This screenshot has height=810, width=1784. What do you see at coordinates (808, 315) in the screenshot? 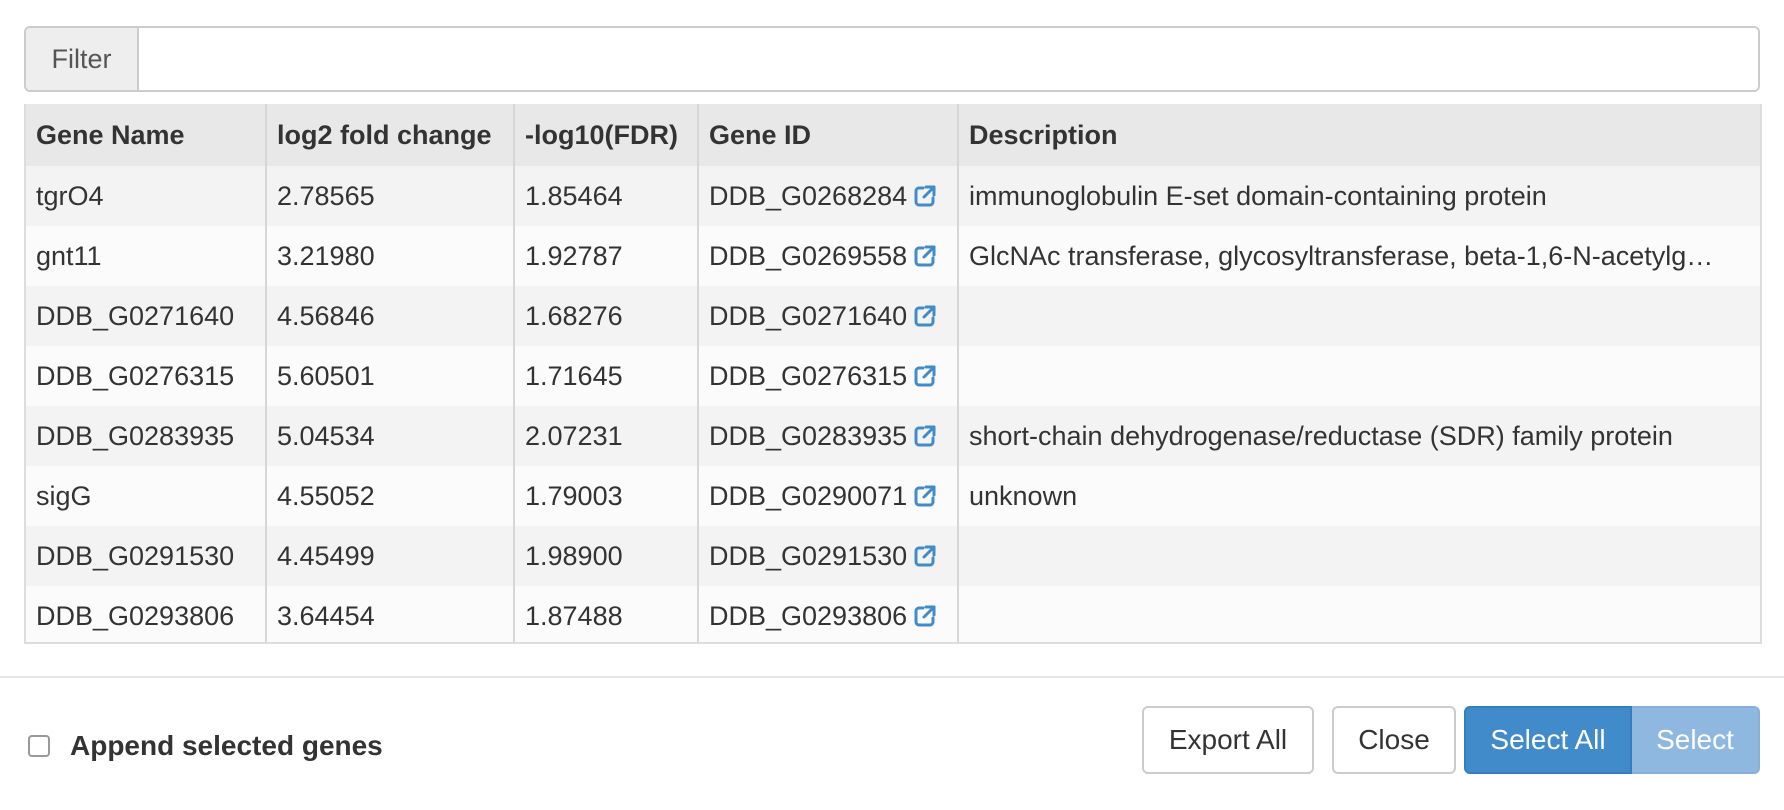
I see `gene-id-text: DDB_G0271640` at bounding box center [808, 315].